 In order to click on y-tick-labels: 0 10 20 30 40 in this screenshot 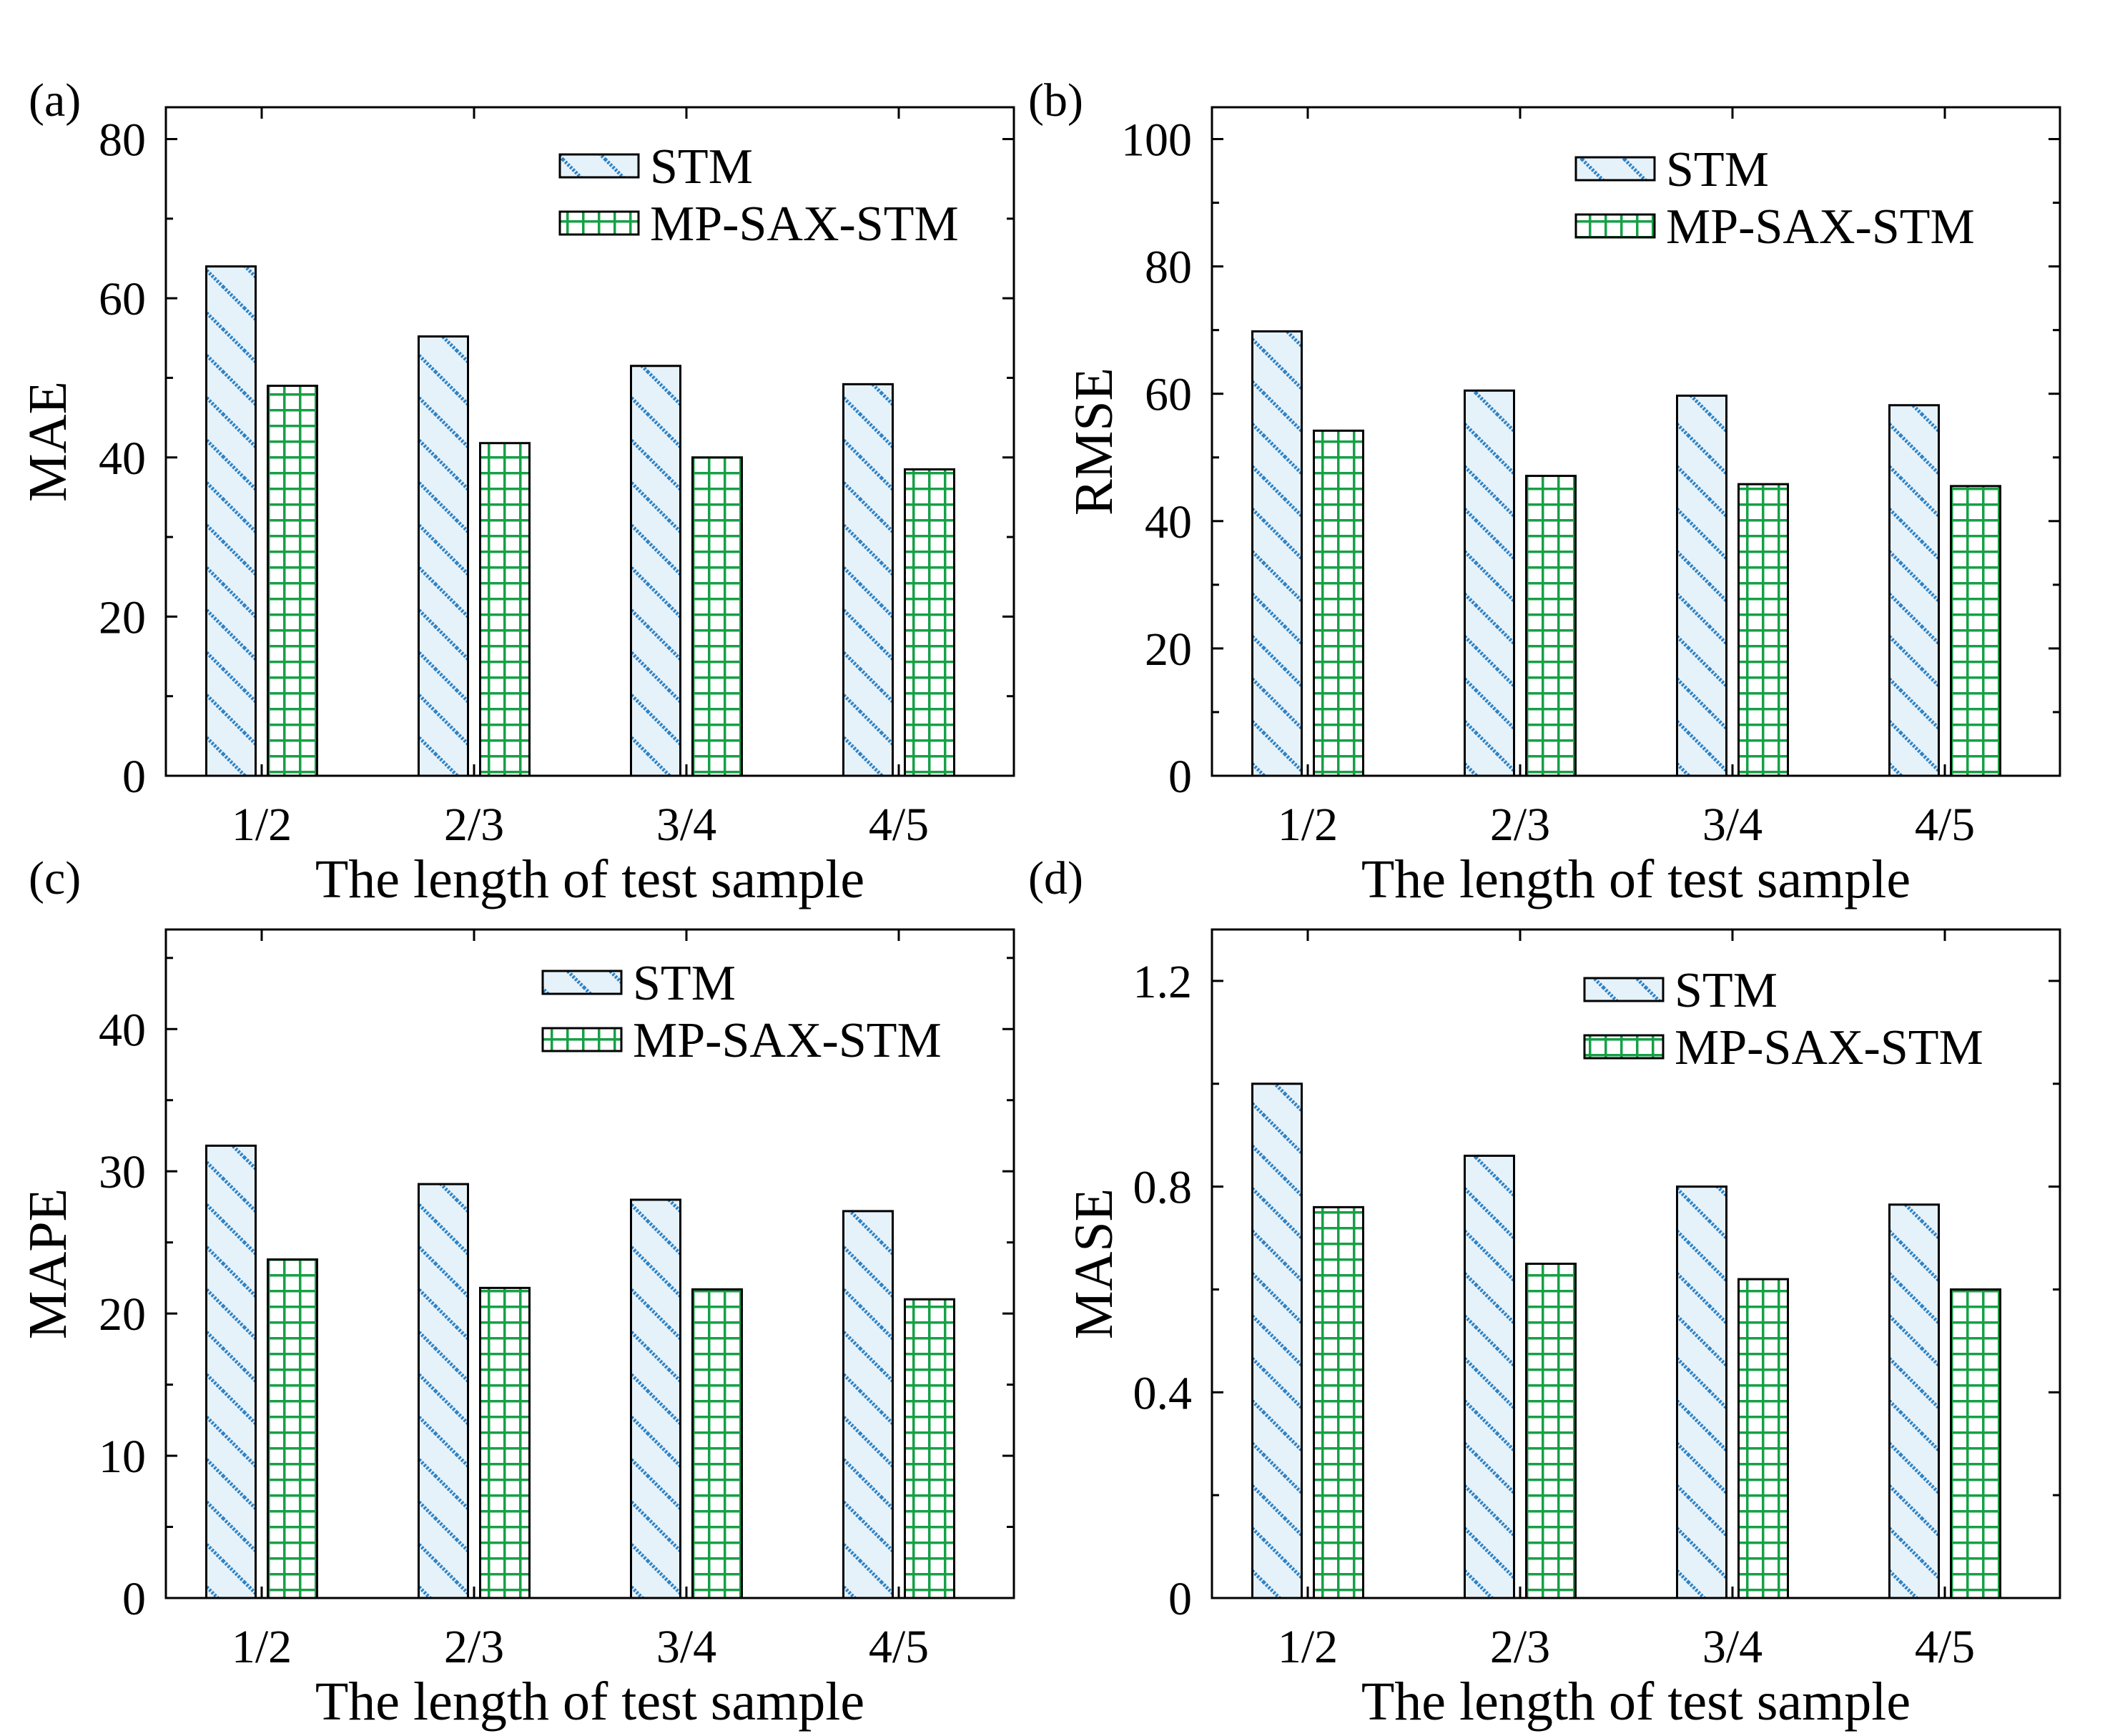, I will do `click(123, 1314)`.